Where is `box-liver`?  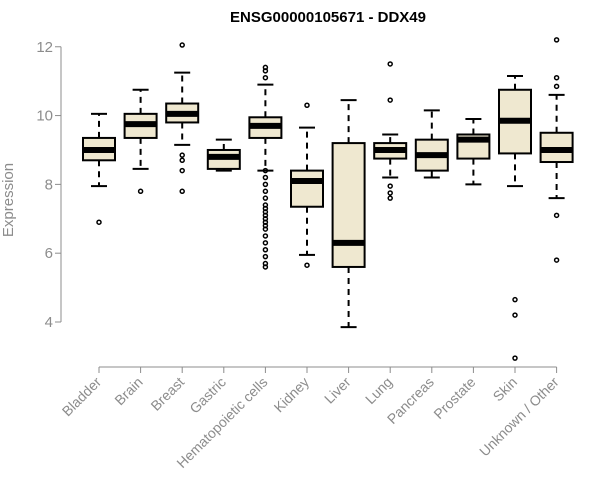
box-liver is located at coordinates (348, 214).